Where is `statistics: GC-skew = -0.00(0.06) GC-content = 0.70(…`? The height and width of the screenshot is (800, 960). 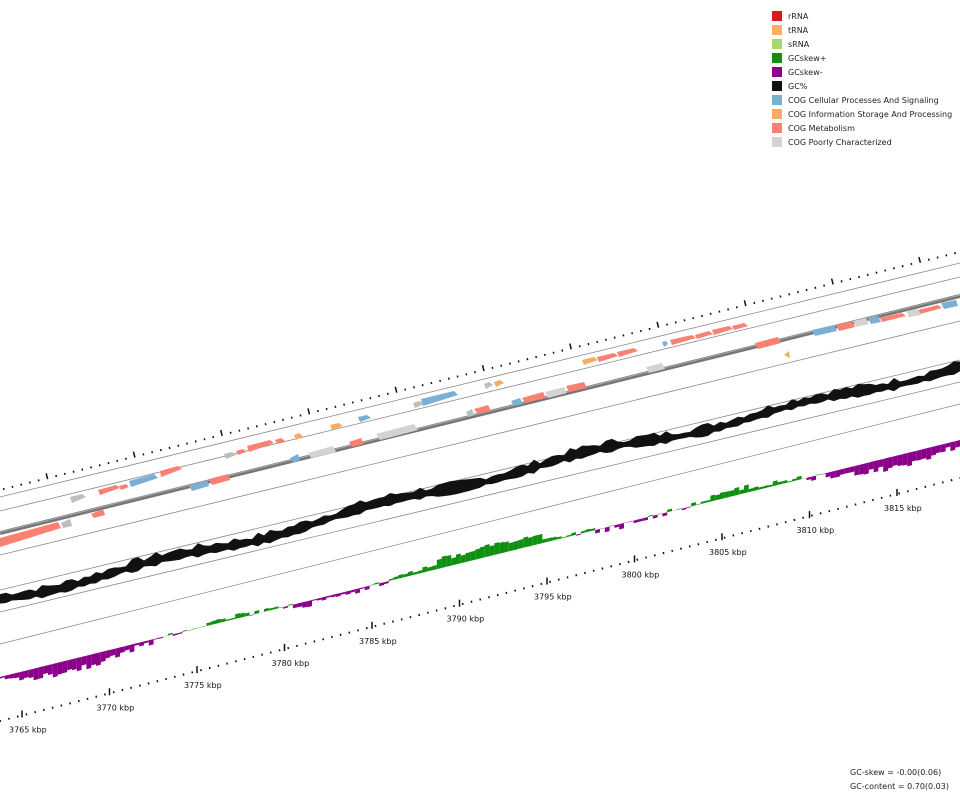
statistics: GC-skew = -0.00(0.06) GC-content = 0.70(… is located at coordinates (899, 780).